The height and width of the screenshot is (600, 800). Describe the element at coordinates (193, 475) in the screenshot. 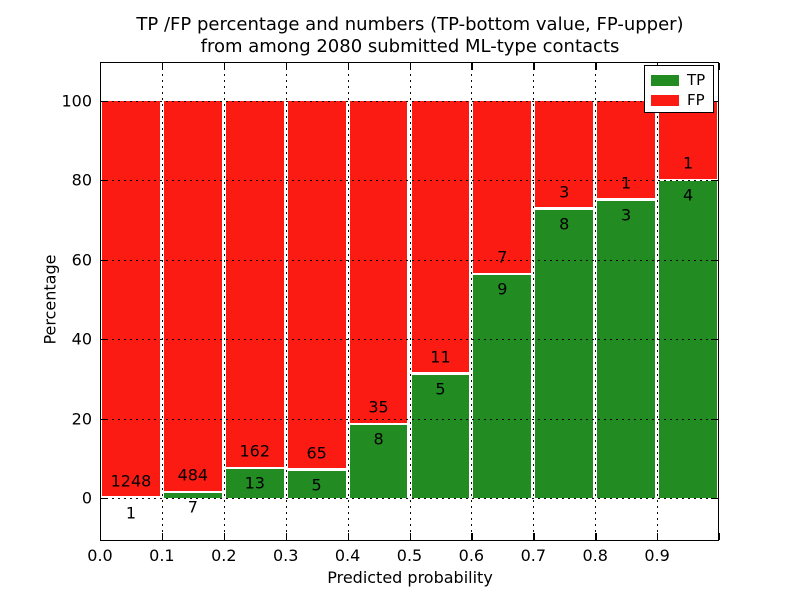

I see `fp-count-label: 484` at that location.